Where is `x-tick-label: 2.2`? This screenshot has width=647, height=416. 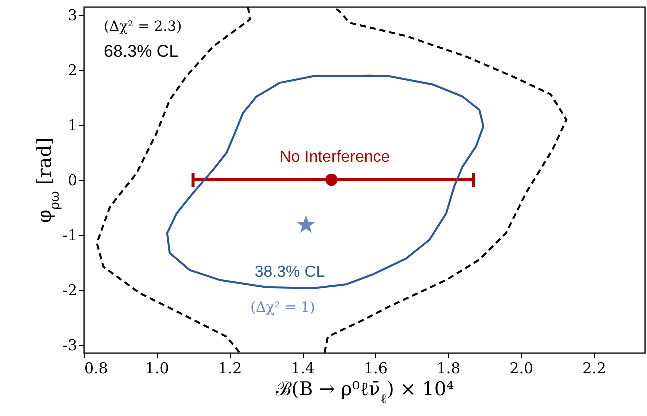
x-tick-label: 2.2 is located at coordinates (594, 369).